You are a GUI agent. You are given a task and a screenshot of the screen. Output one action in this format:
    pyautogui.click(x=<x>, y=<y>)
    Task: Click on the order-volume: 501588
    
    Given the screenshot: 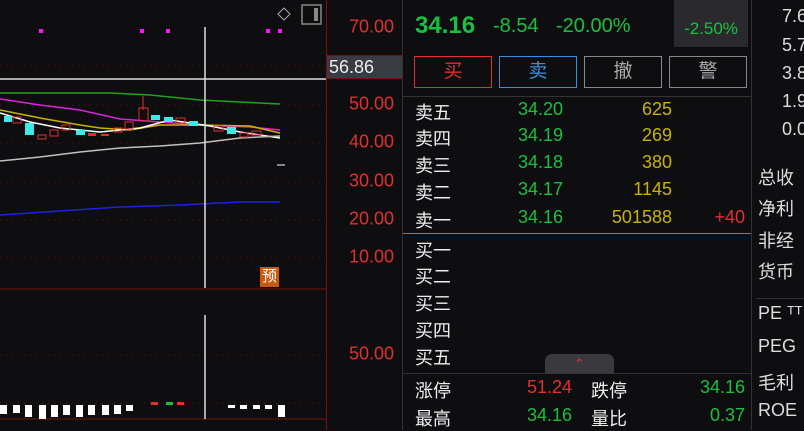 What is the action you would take?
    pyautogui.click(x=641, y=217)
    